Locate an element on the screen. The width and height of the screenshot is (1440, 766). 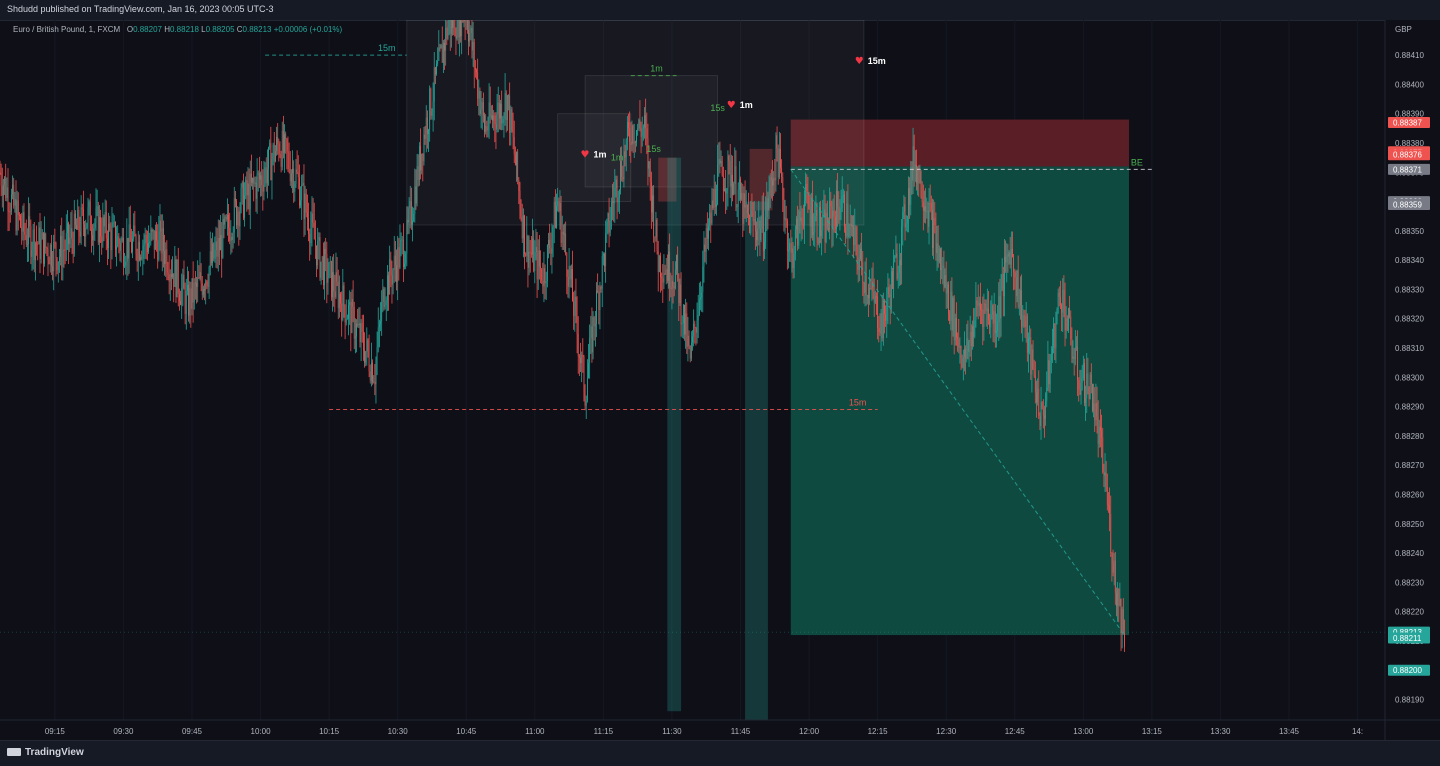
price-tick-label: 0.88300 is located at coordinates (1409, 377).